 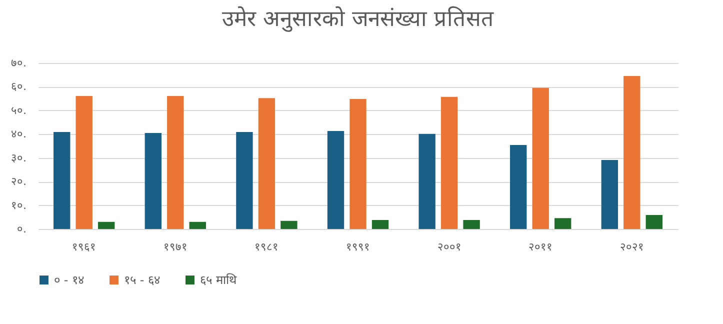 What do you see at coordinates (18, 87) in the screenshot?
I see `y-tick-label: ६०.` at bounding box center [18, 87].